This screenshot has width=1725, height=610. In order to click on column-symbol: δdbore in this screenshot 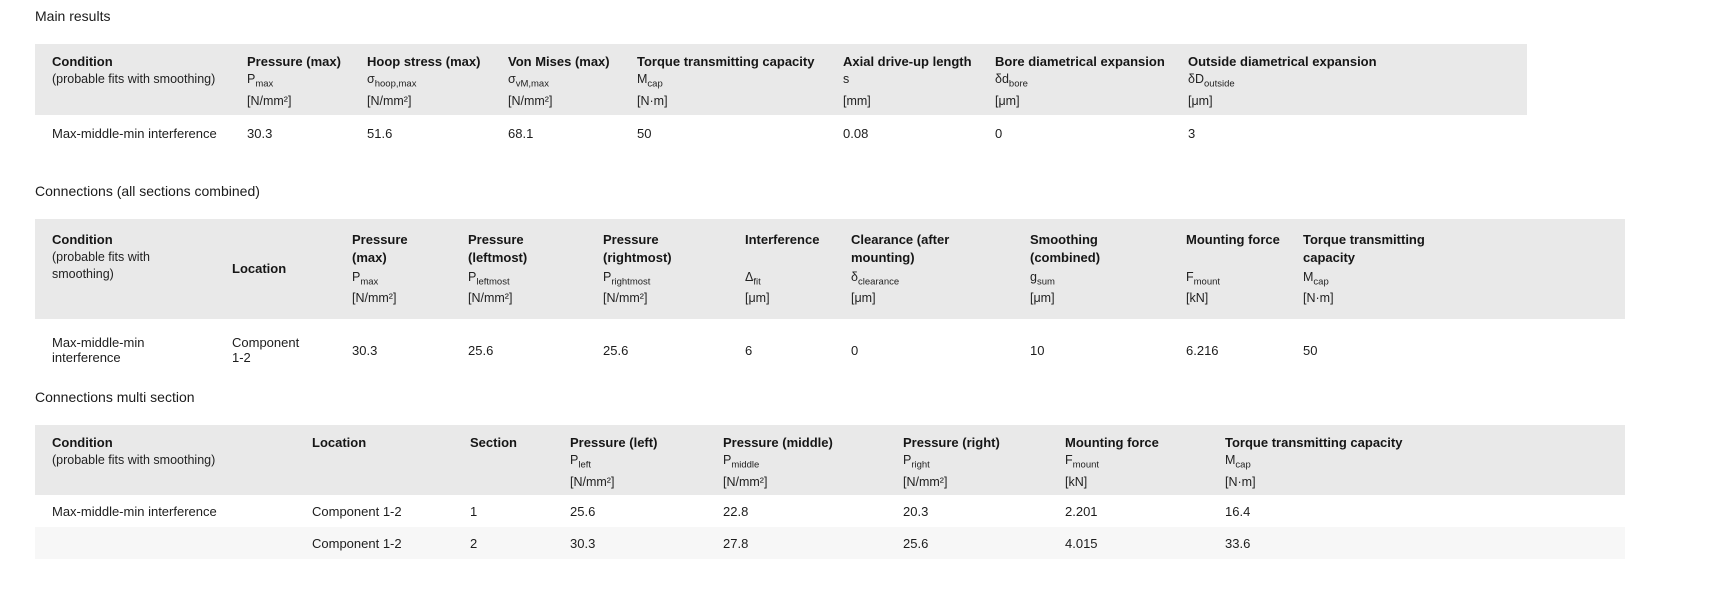, I will do `click(1011, 81)`.